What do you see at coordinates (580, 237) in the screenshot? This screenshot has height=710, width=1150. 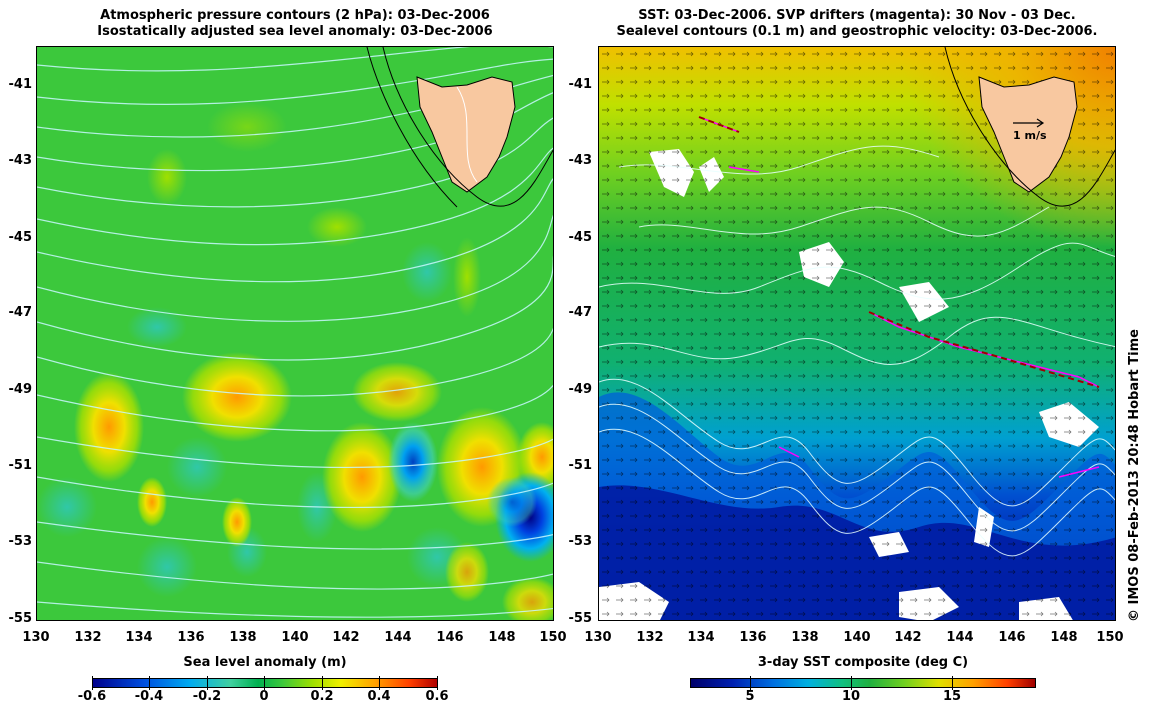 I see `right-y-tick: -45` at bounding box center [580, 237].